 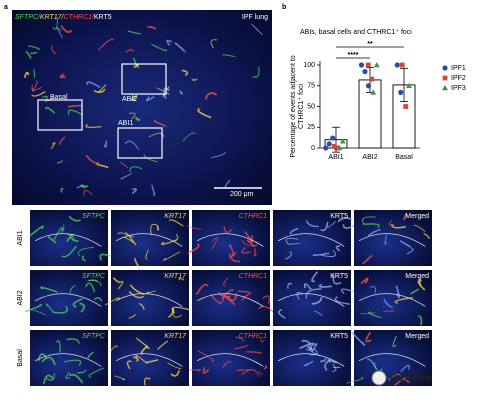 What do you see at coordinates (79, 17) in the screenshot?
I see `stain: CTHRC1/` at bounding box center [79, 17].